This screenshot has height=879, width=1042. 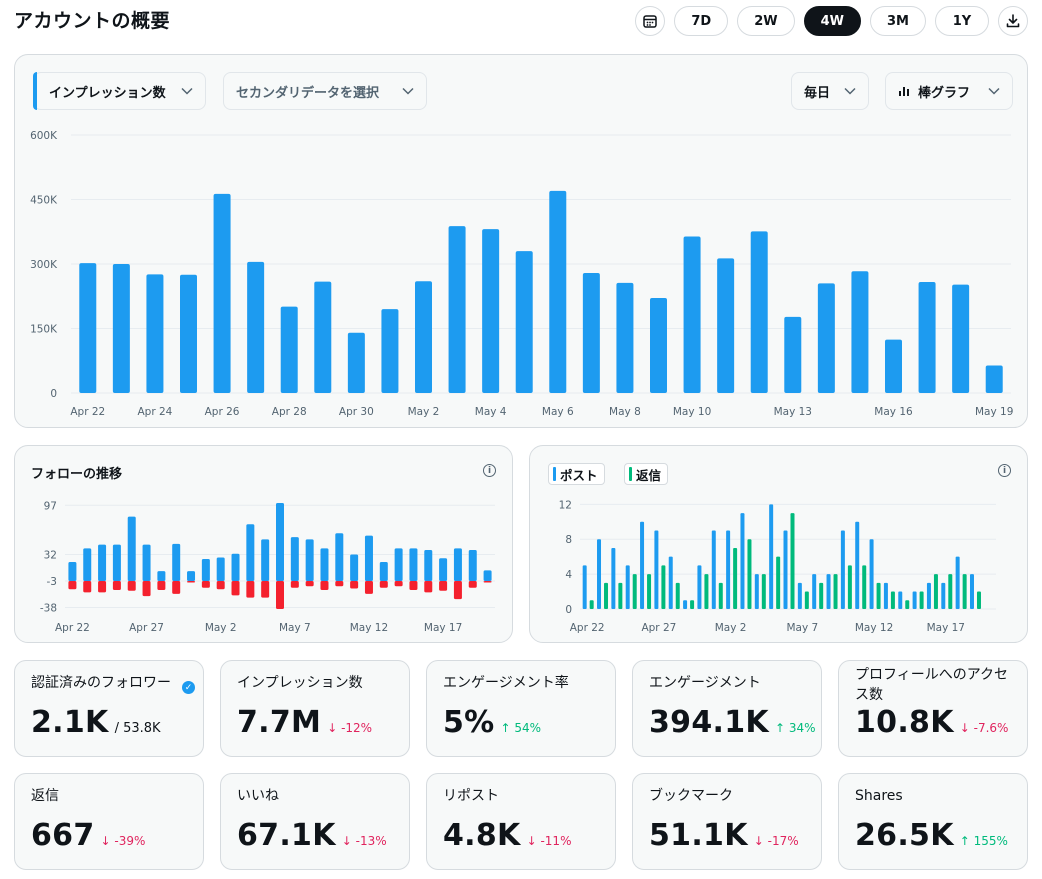 I want to click on stat-card-likes: いいね 67.1K ↓ -13%, so click(x=315, y=821).